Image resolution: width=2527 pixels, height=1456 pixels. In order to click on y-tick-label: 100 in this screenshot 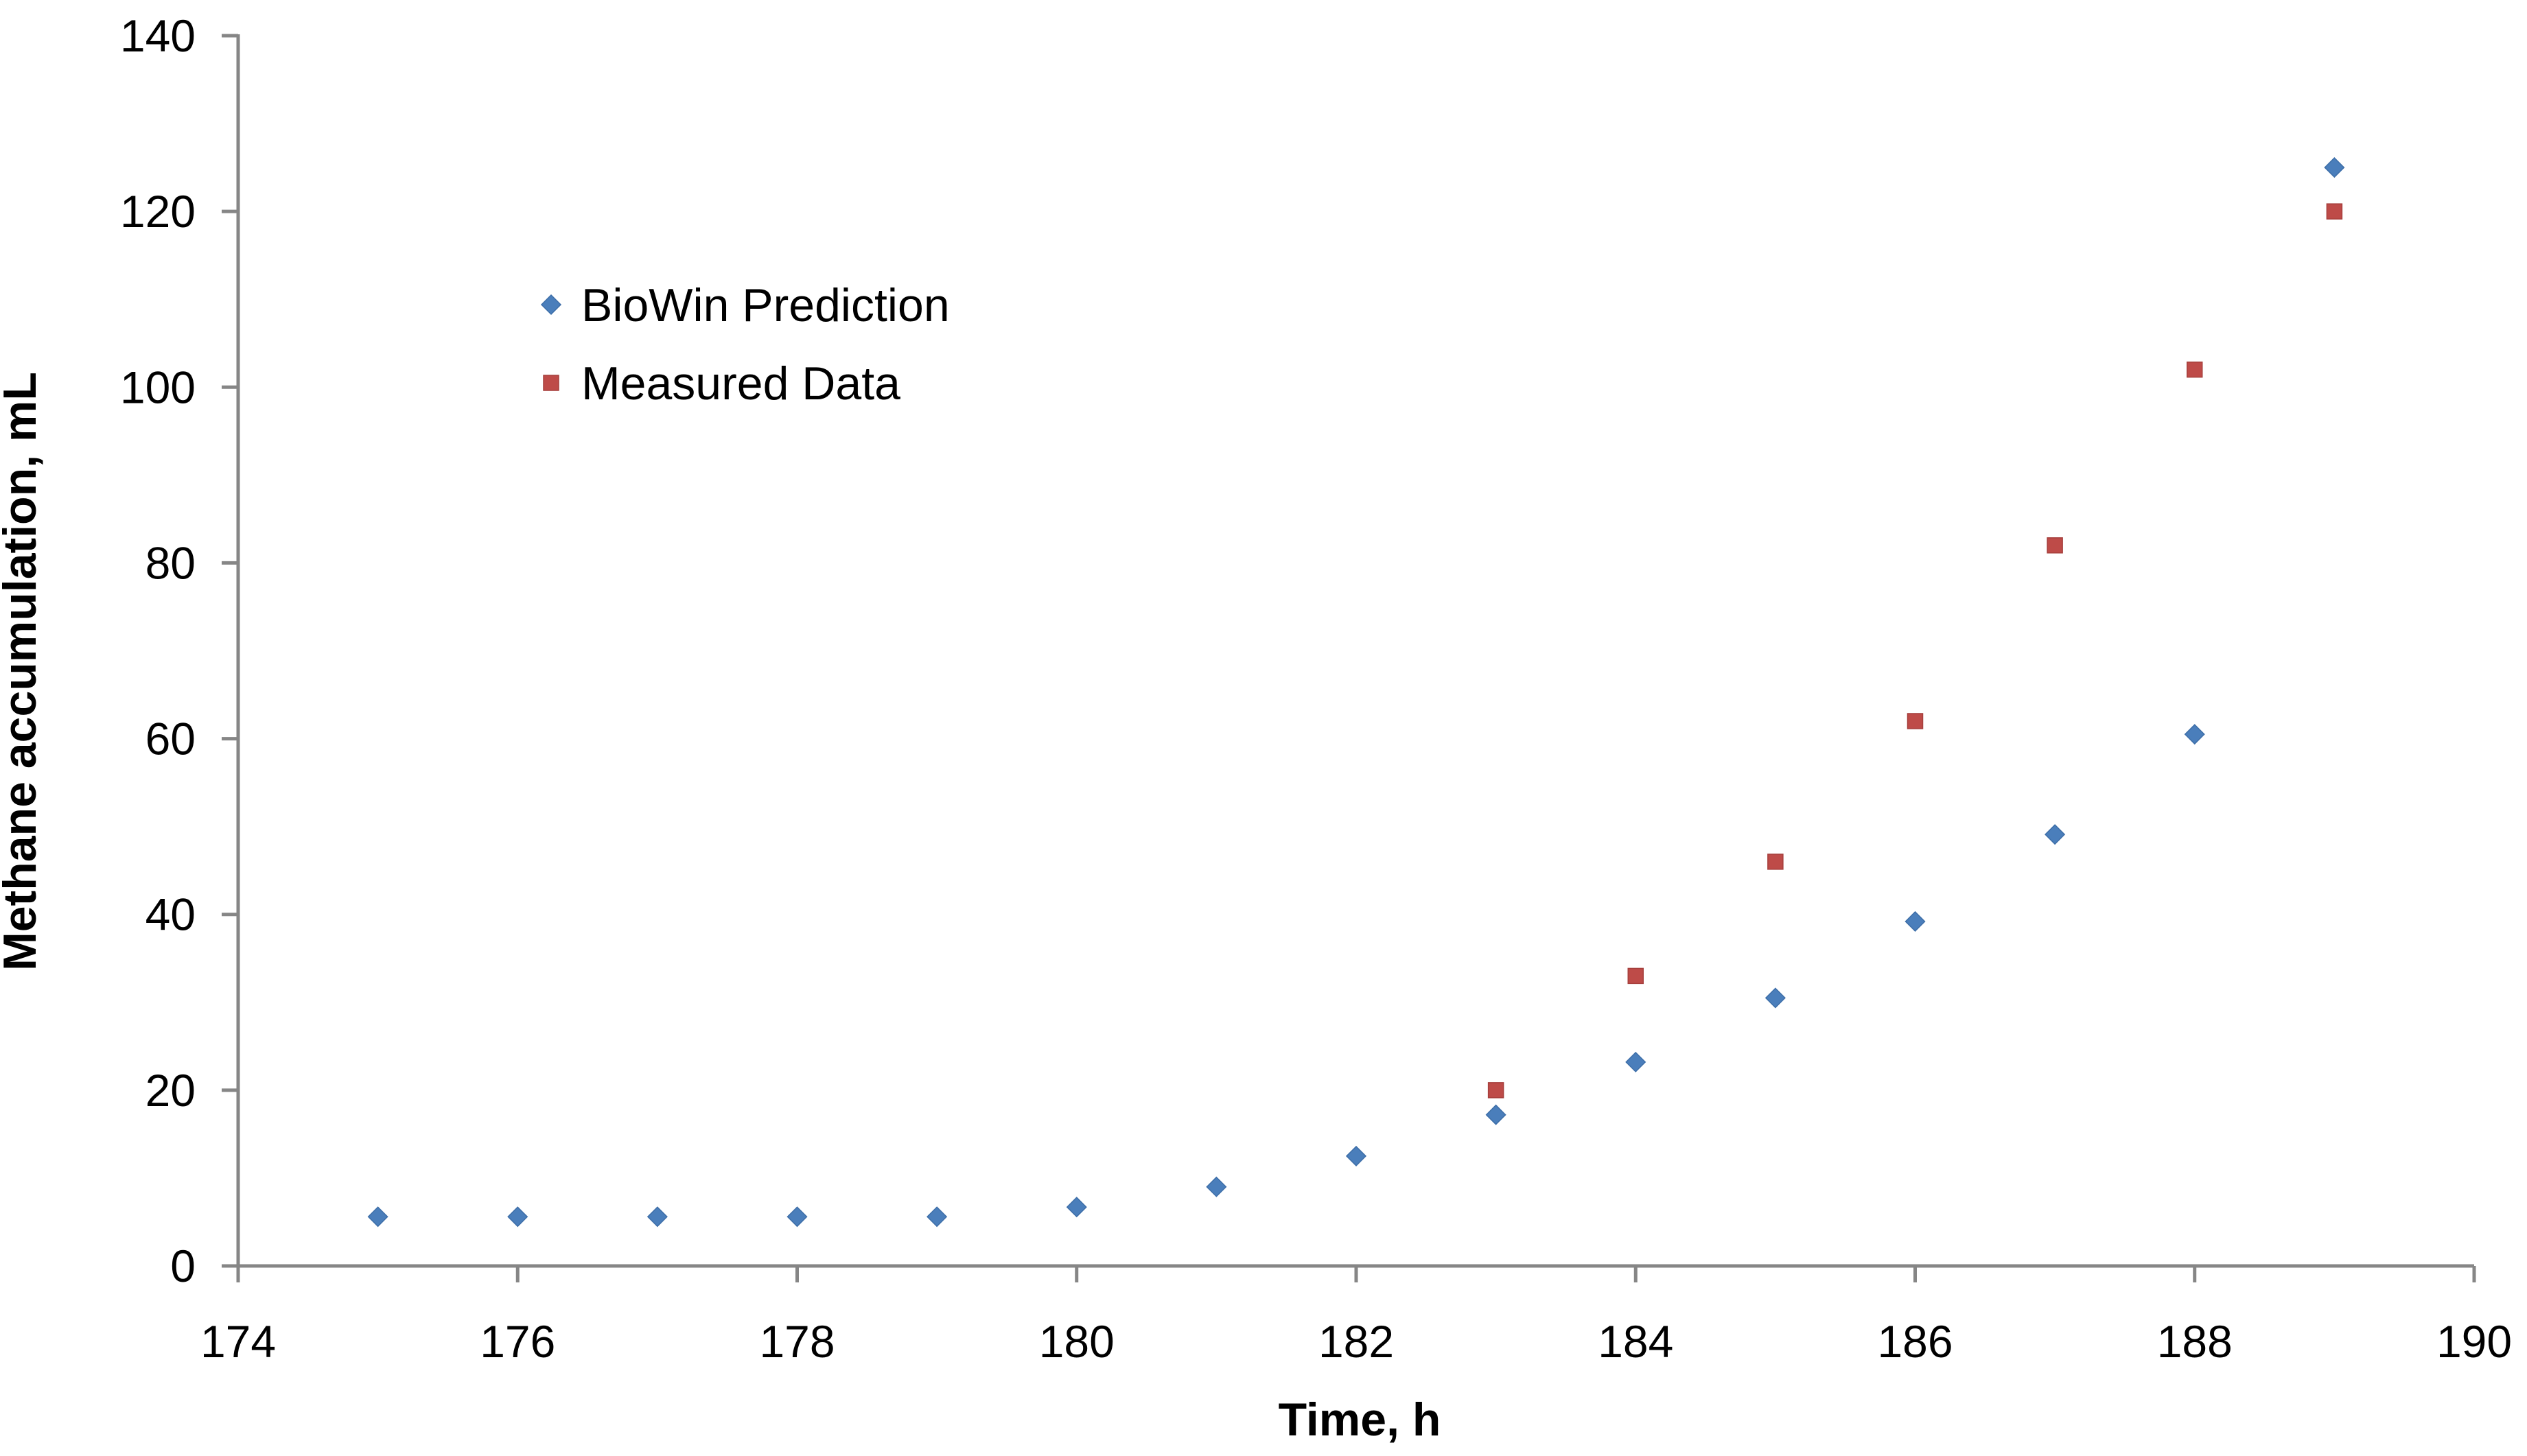, I will do `click(158, 387)`.